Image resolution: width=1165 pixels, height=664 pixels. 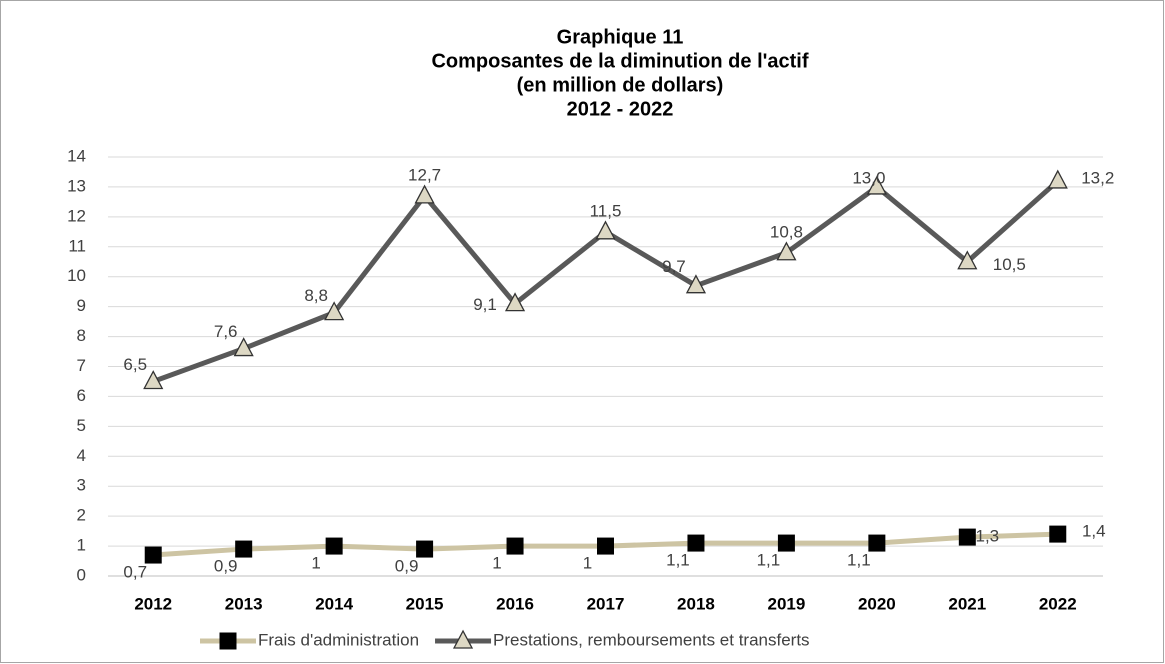 What do you see at coordinates (1058, 603) in the screenshot?
I see `x-tick-label: 2022` at bounding box center [1058, 603].